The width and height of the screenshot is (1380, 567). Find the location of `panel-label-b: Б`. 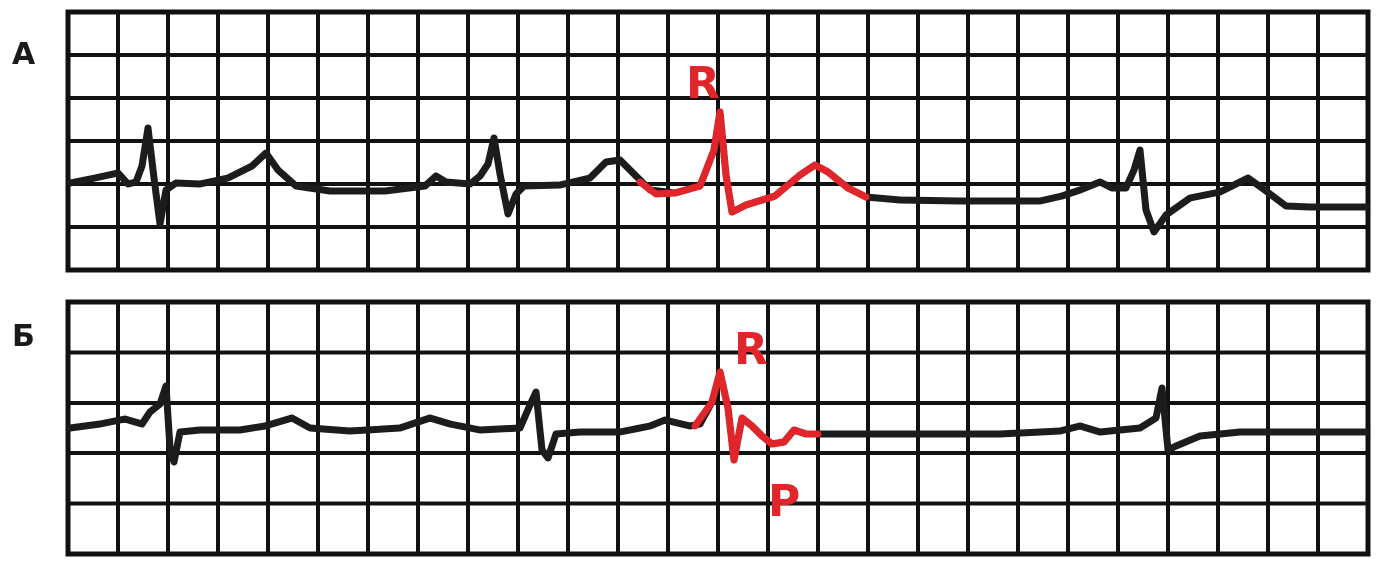

panel-label-b: Б is located at coordinates (23, 336).